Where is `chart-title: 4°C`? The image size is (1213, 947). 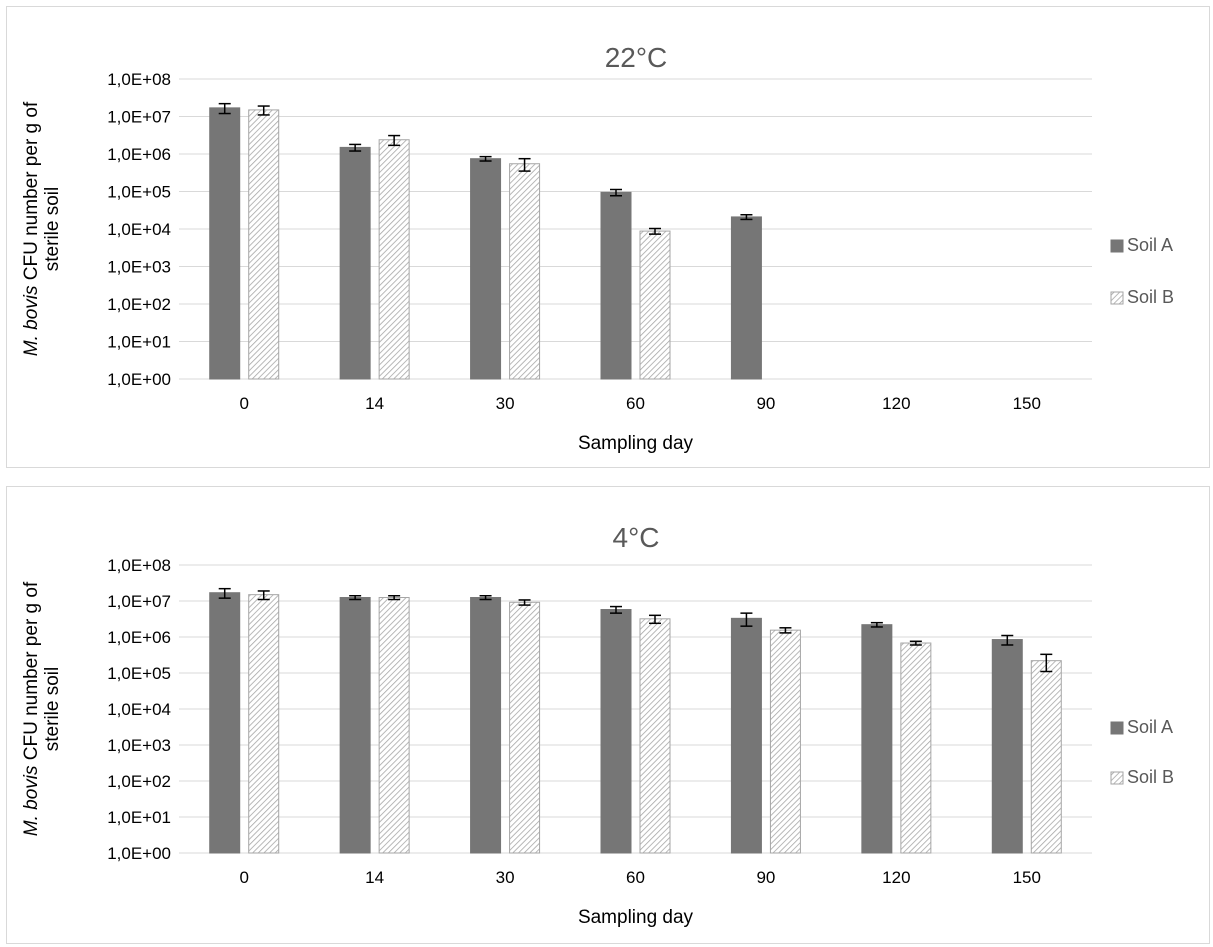 chart-title: 4°C is located at coordinates (636, 537).